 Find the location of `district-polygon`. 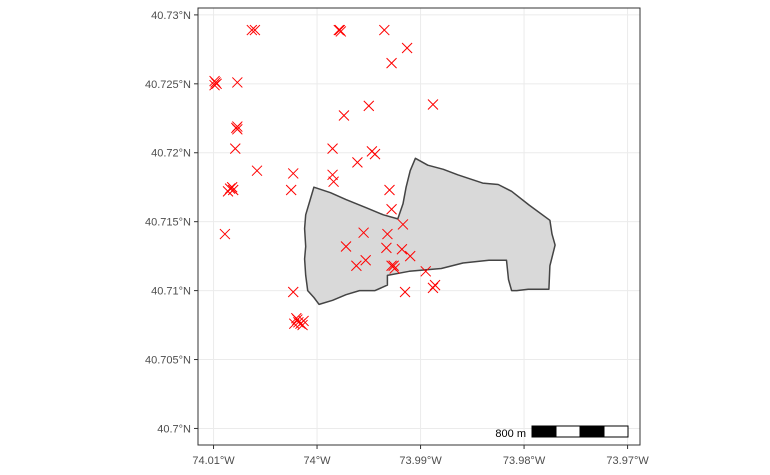

district-polygon is located at coordinates (429, 231).